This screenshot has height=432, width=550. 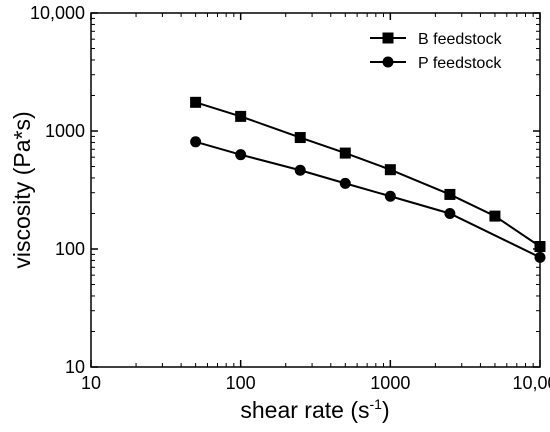 I want to click on legend-b-feedstock-label: B feedstock, so click(x=460, y=39).